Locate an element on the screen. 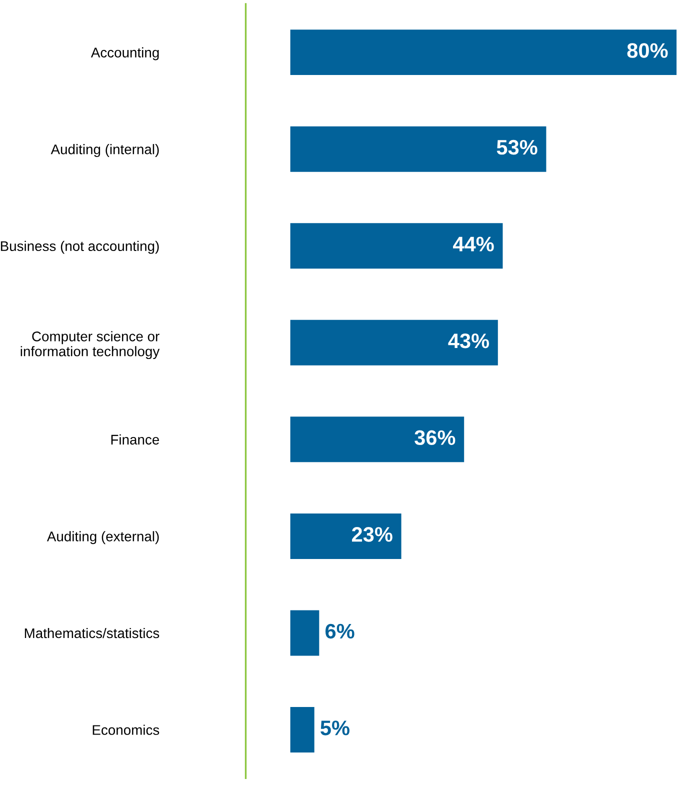  y-tick-label: Accounting is located at coordinates (124, 53).